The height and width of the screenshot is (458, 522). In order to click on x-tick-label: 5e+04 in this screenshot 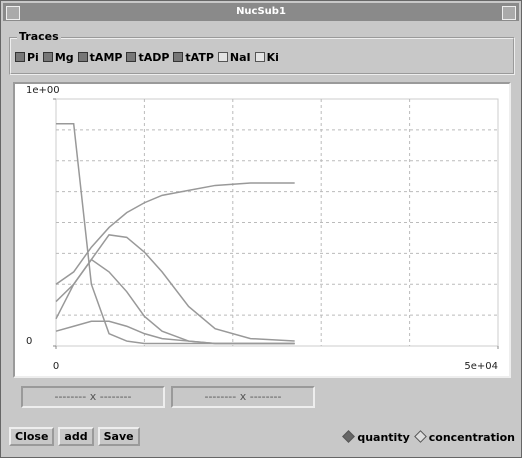, I will do `click(481, 366)`.